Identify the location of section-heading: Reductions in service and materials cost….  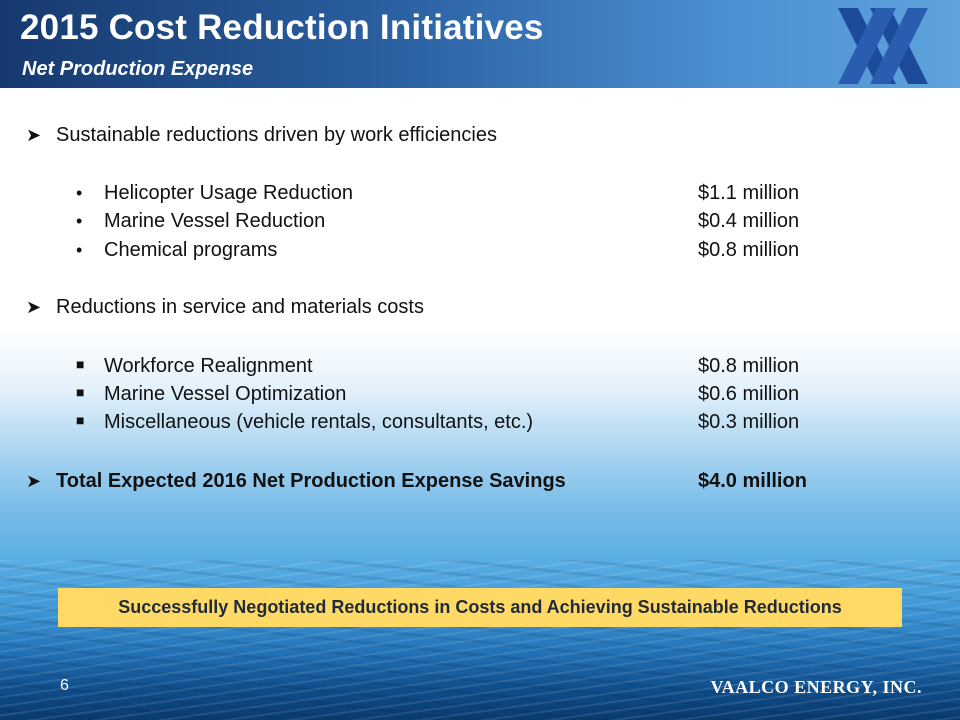
(240, 307).